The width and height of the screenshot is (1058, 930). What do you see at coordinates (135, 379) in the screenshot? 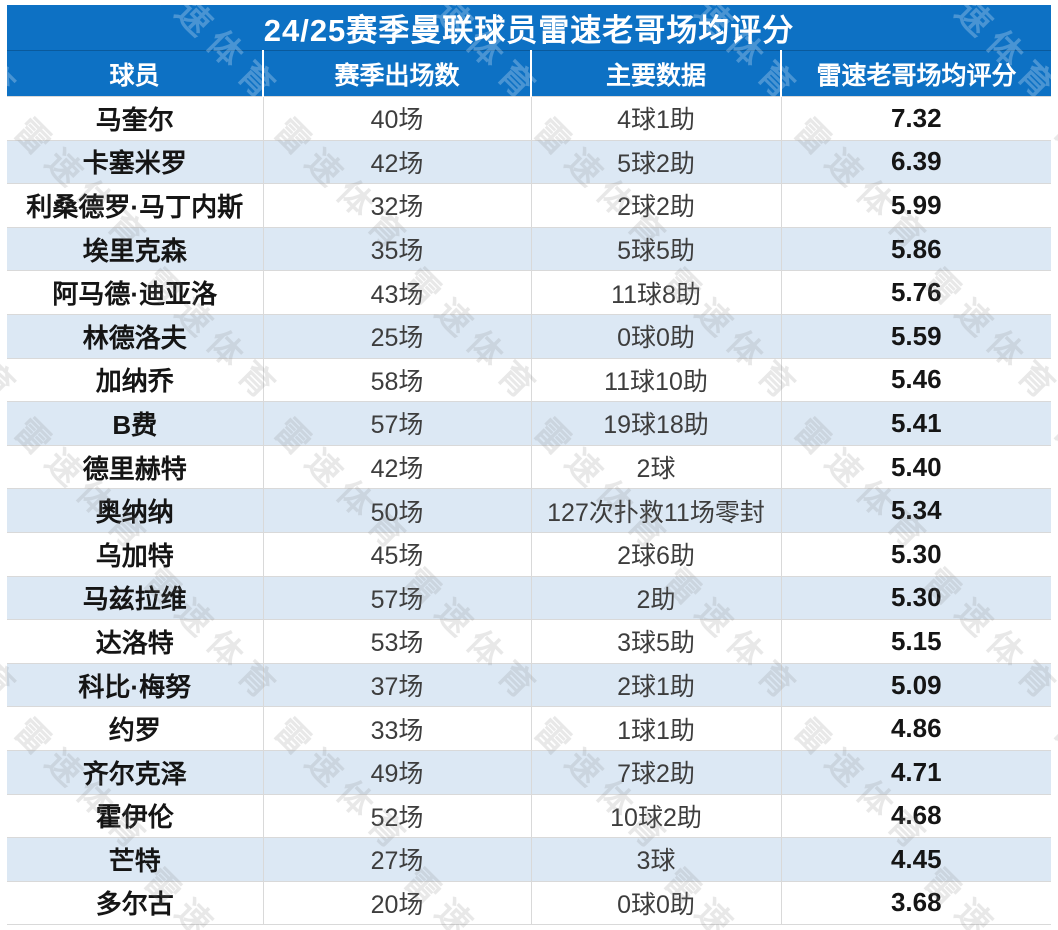
I see `player-name-cell: 加纳乔` at bounding box center [135, 379].